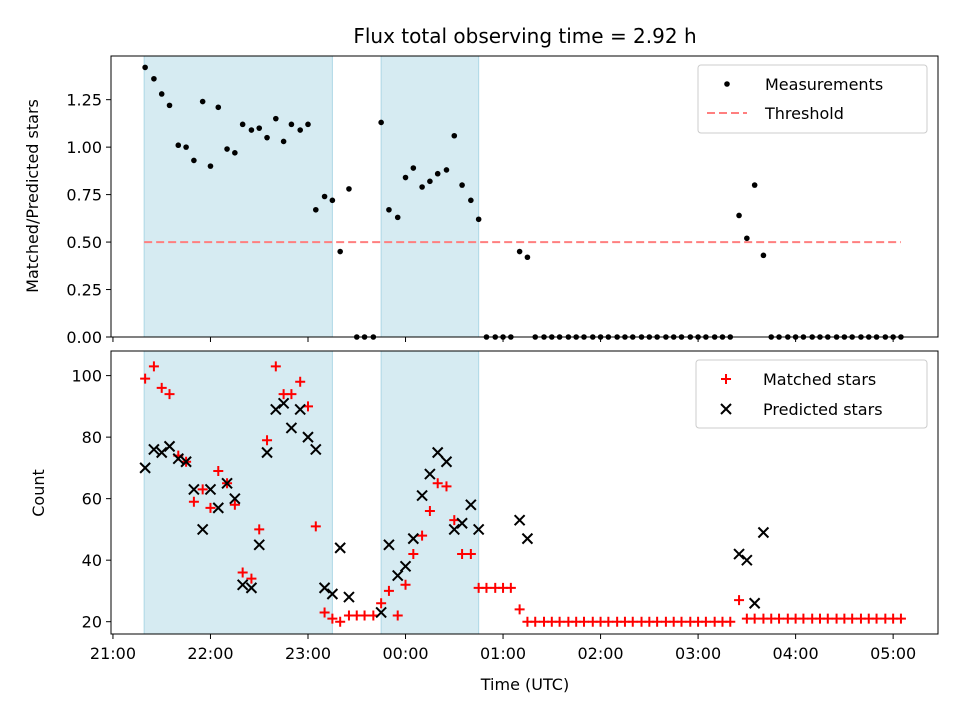 This screenshot has height=720, width=960. Describe the element at coordinates (503, 653) in the screenshot. I see `x-tick-label: 01:00` at that location.